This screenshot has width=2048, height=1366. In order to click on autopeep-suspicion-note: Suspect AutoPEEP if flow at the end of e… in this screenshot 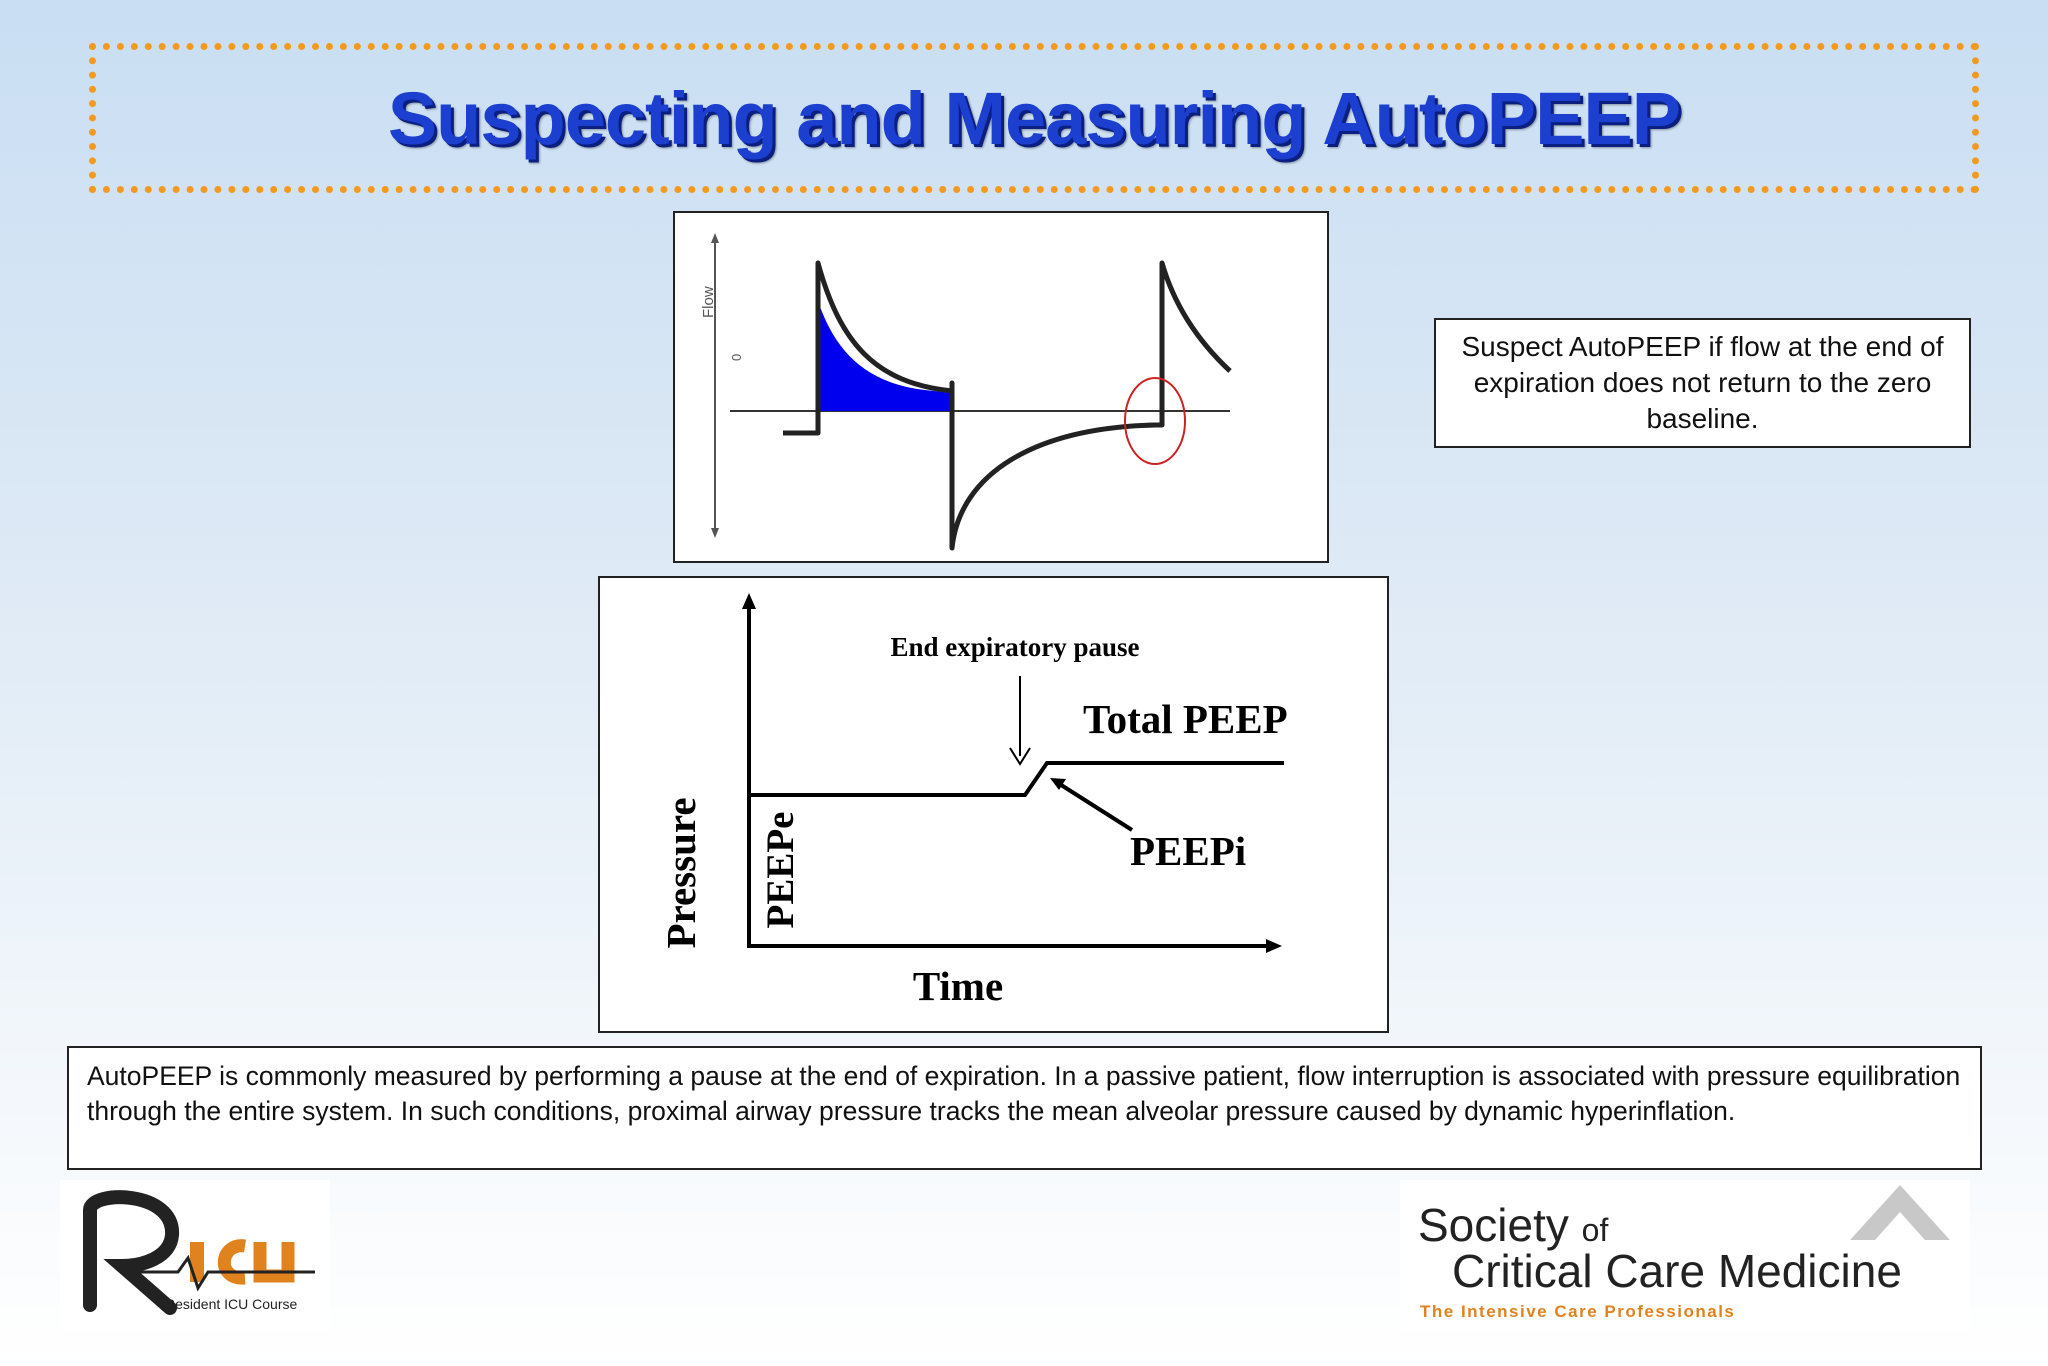, I will do `click(1702, 383)`.